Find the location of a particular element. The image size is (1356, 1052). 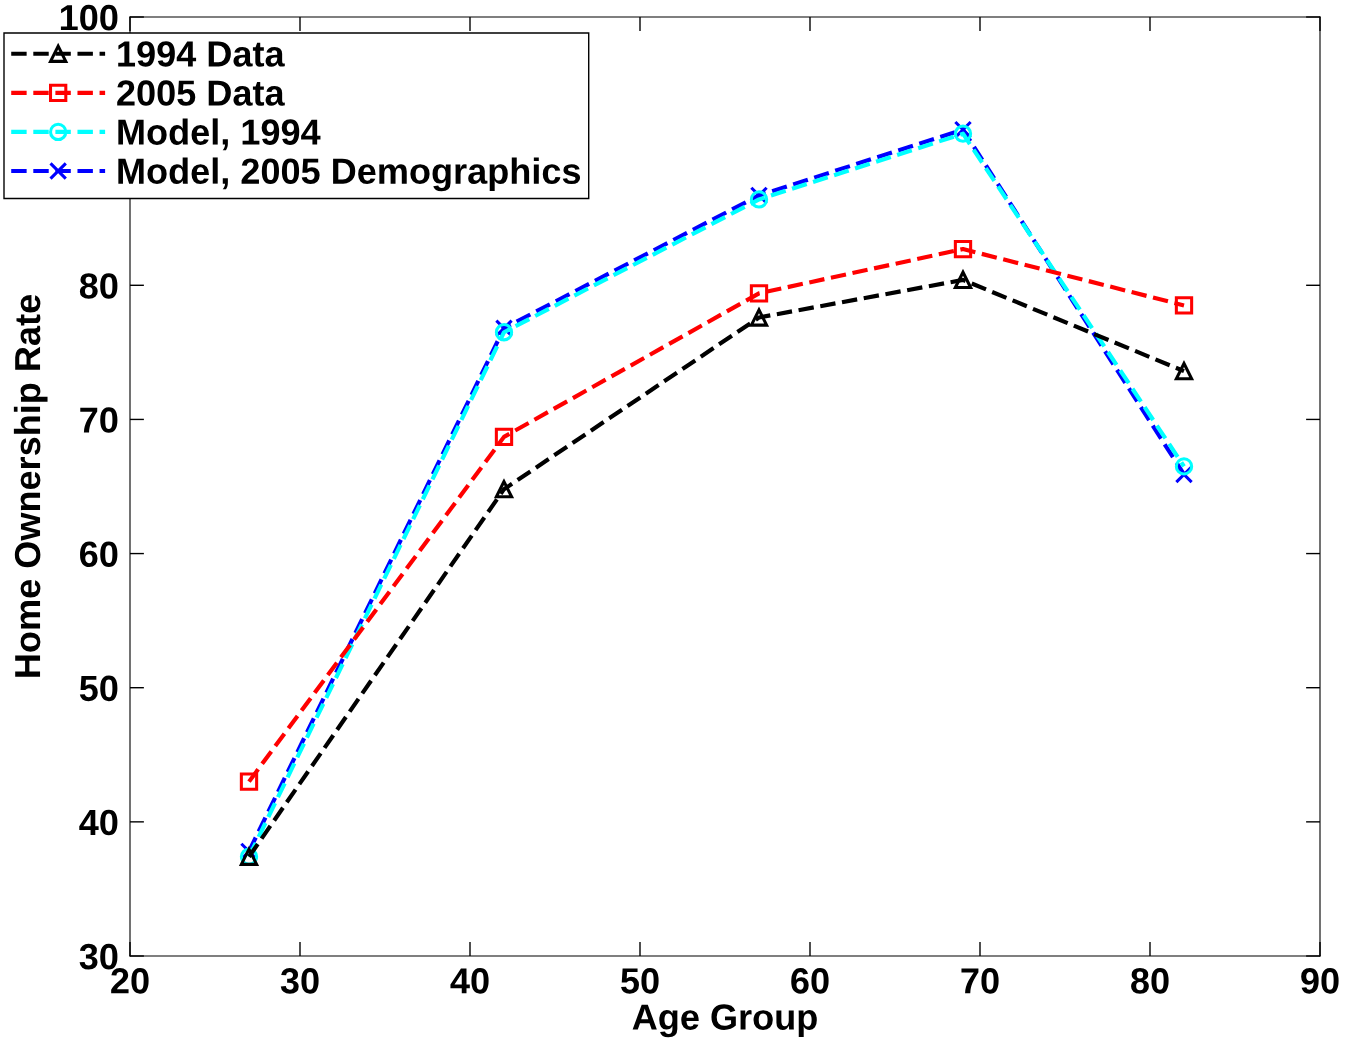

legend-label: Model, 1994 is located at coordinates (219, 134).